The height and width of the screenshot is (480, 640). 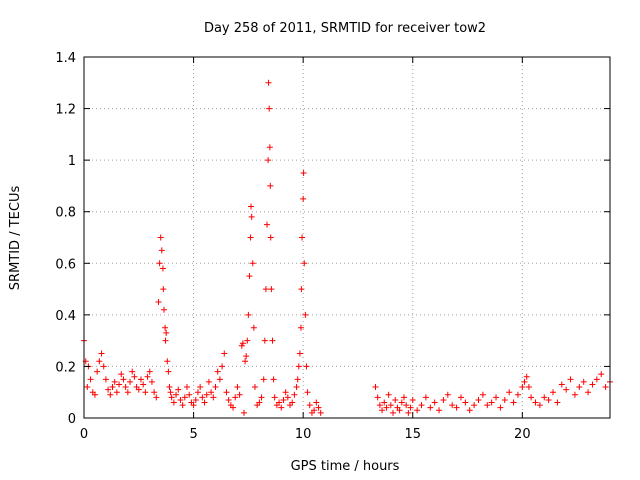 I want to click on x-tick-label: 10, so click(x=303, y=434).